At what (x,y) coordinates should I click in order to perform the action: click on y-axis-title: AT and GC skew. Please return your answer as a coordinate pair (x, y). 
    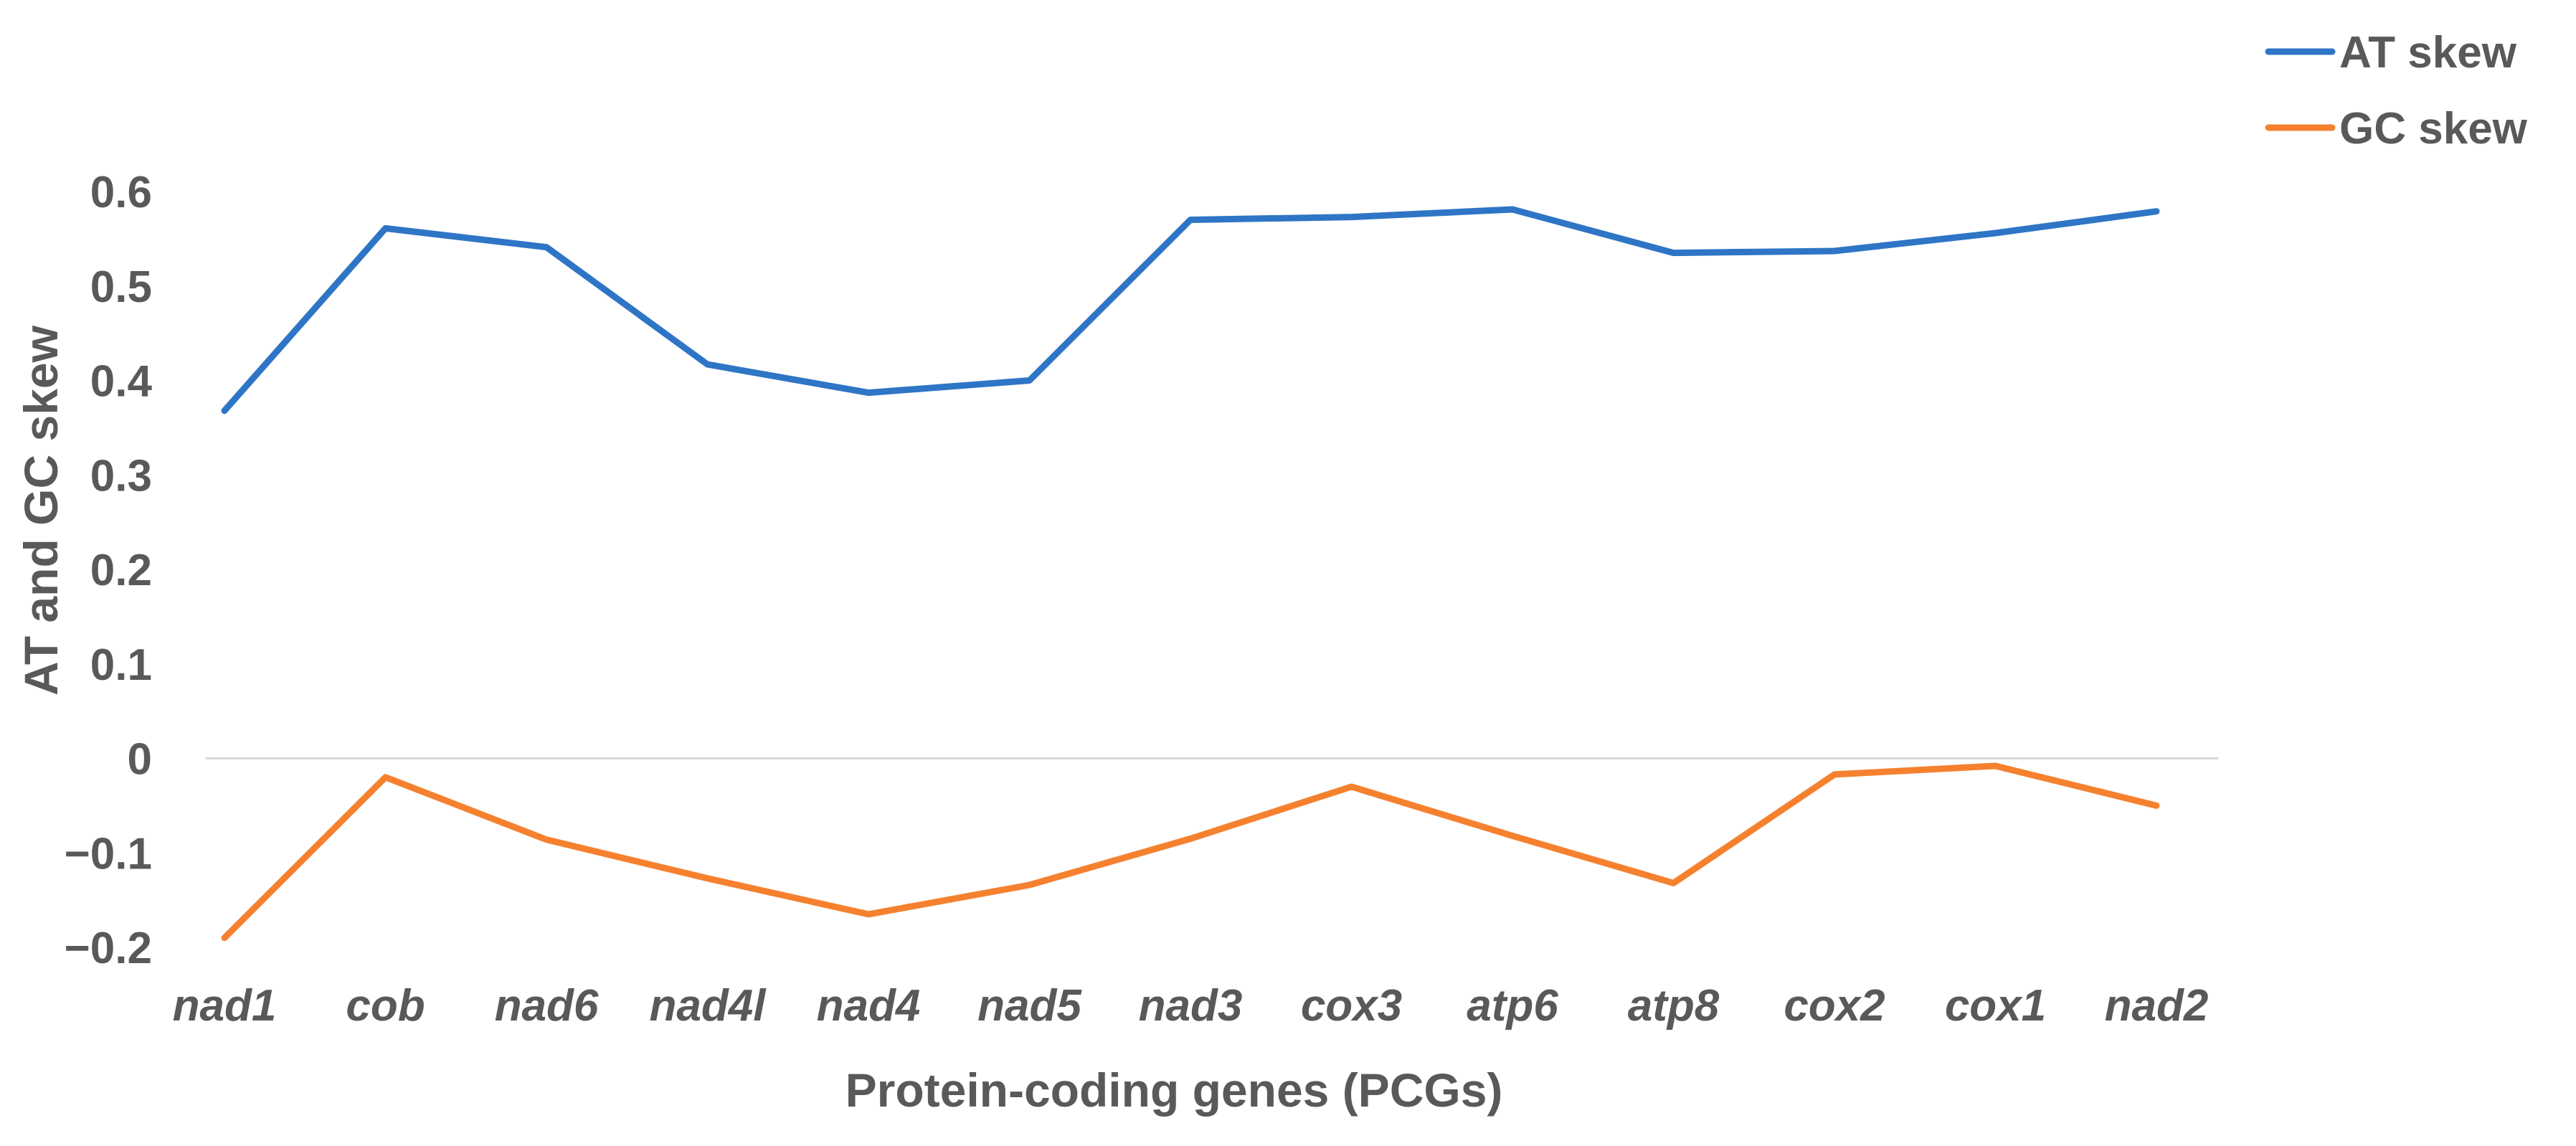
    Looking at the image, I should click on (40, 510).